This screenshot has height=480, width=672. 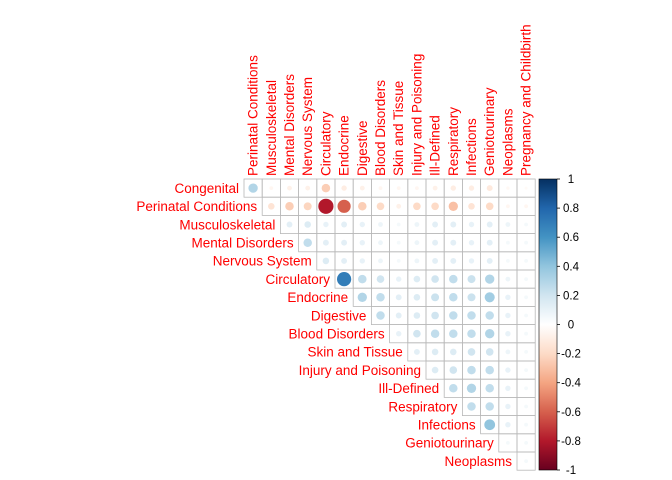 What do you see at coordinates (243, 243) in the screenshot?
I see `row-label: Mental Disorders` at bounding box center [243, 243].